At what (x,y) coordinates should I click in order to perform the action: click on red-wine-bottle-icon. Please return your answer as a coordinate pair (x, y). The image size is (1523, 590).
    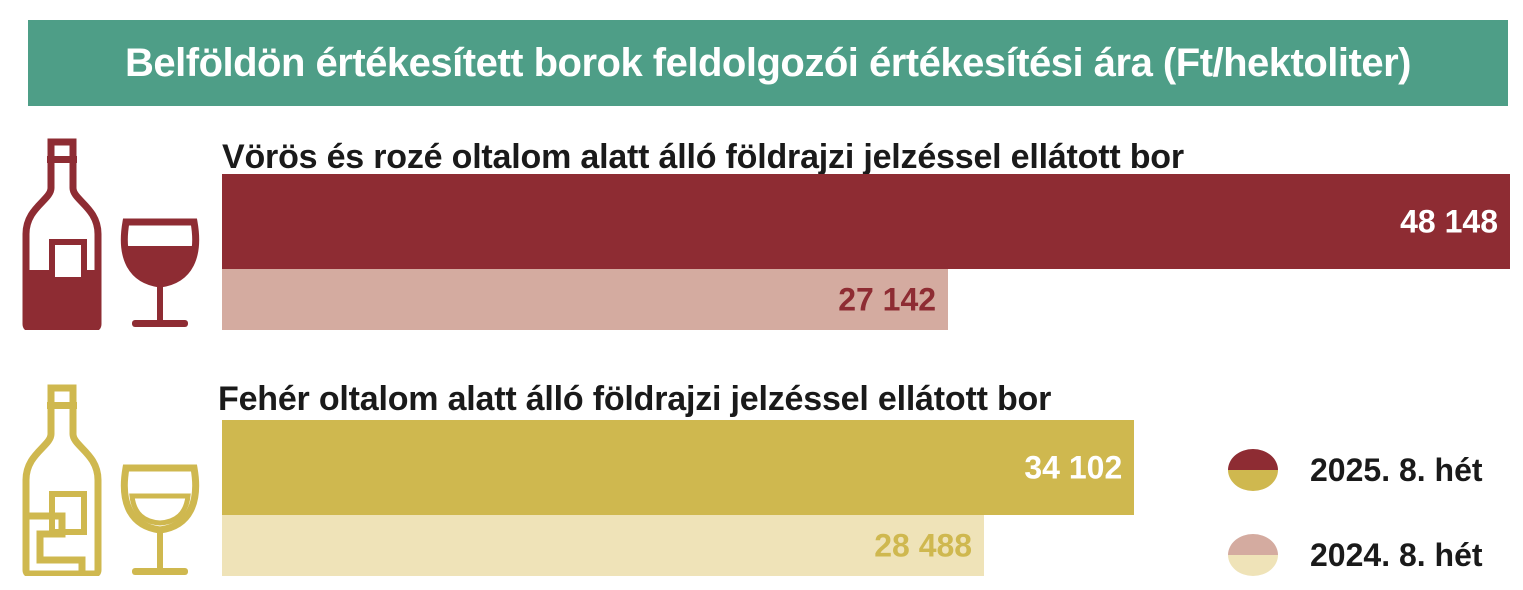
    Looking at the image, I should click on (62, 236).